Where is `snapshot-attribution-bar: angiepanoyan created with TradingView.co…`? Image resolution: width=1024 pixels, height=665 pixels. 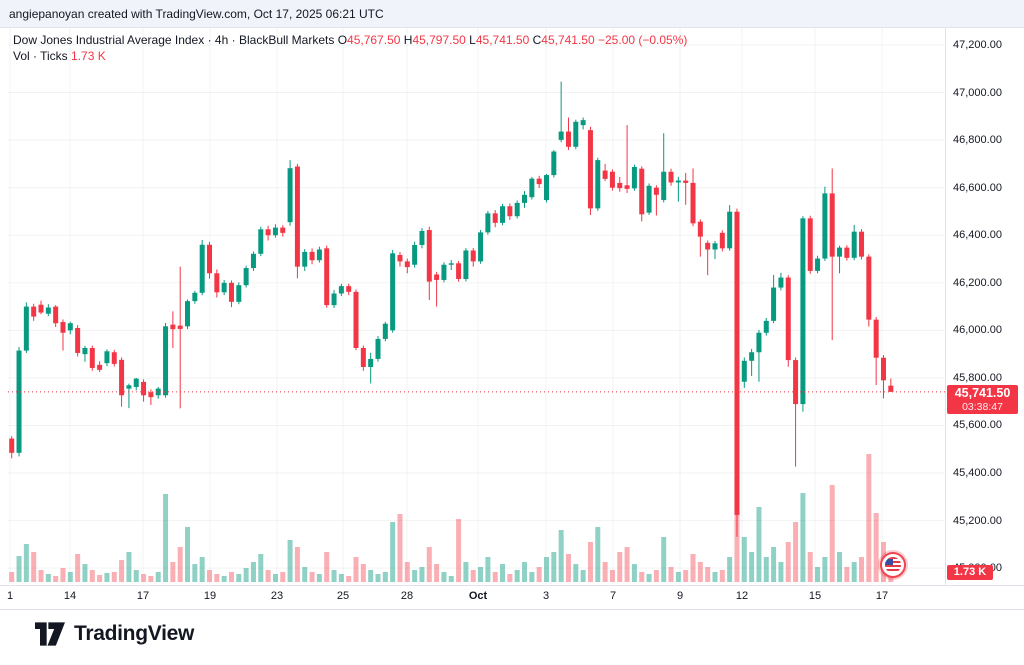 snapshot-attribution-bar: angiepanoyan created with TradingView.co… is located at coordinates (512, 14).